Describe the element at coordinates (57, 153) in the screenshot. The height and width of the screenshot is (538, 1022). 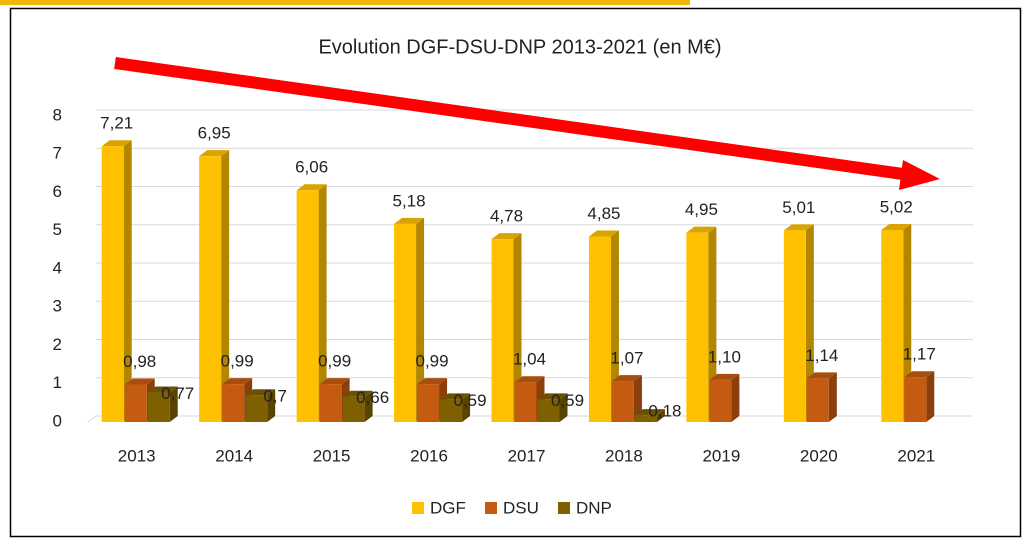
I see `y-tick-label: 7` at that location.